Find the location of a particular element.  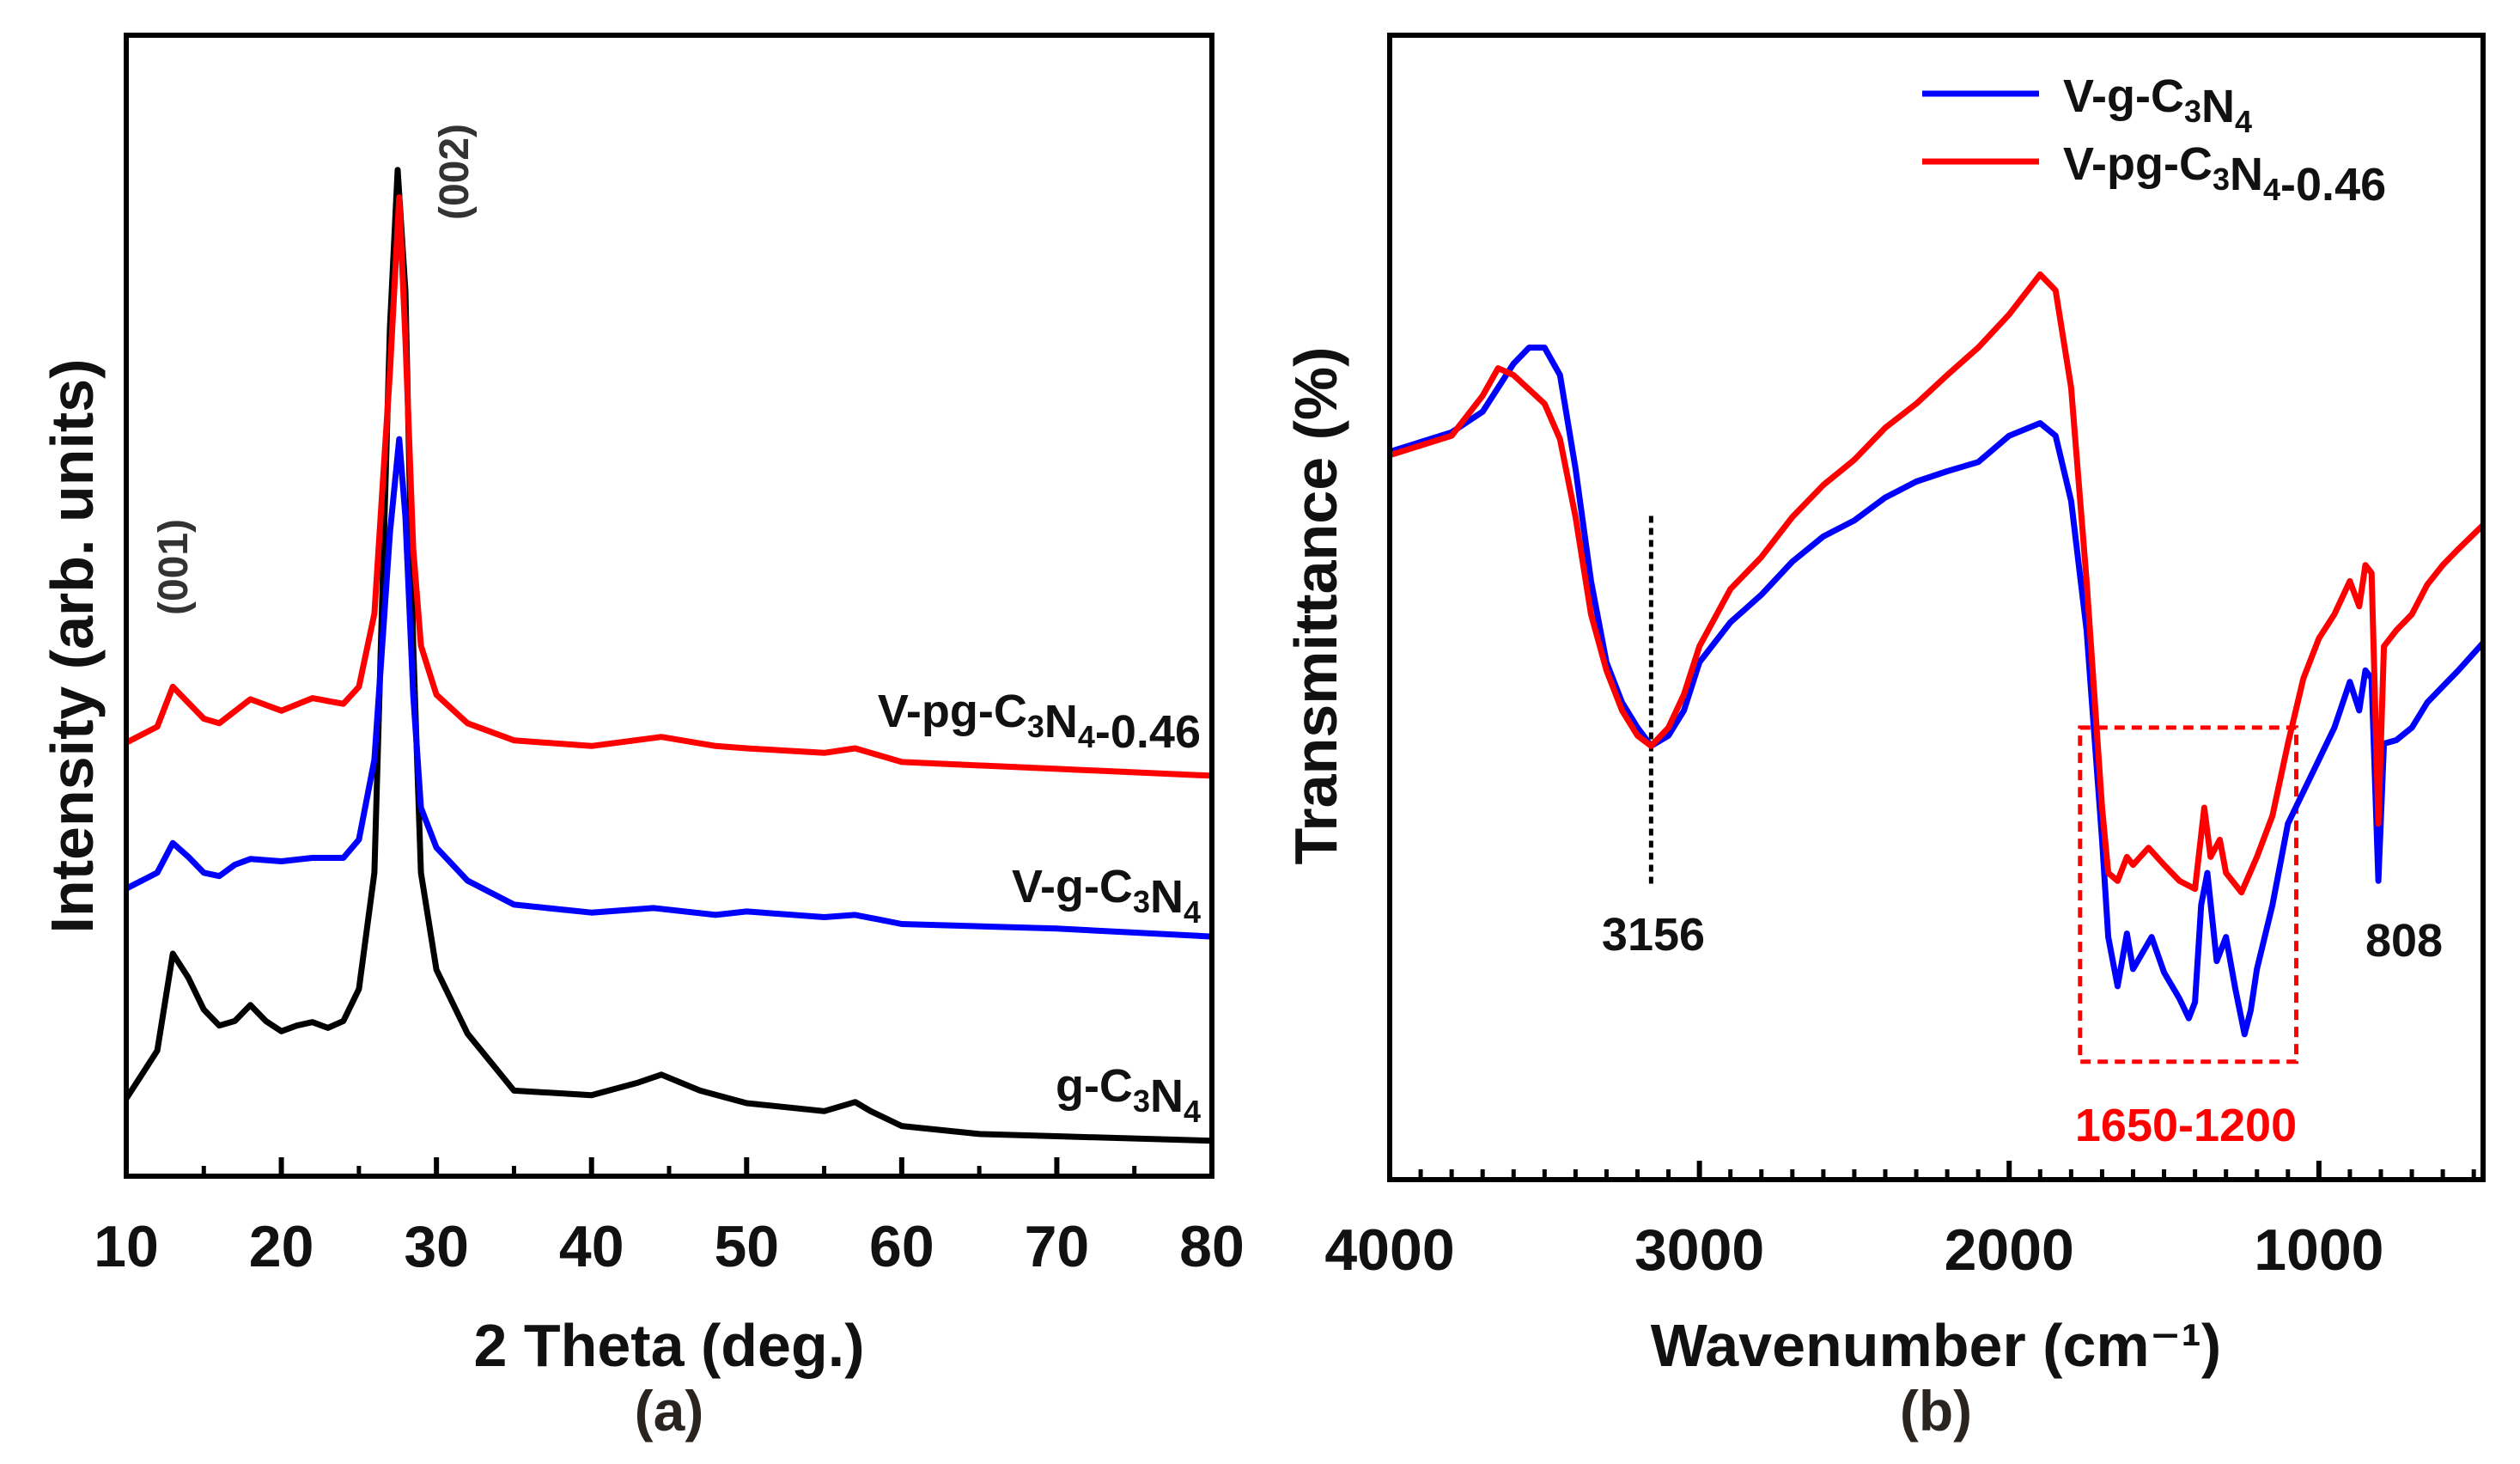

xrd-tick-label: 10 is located at coordinates (127, 1246).